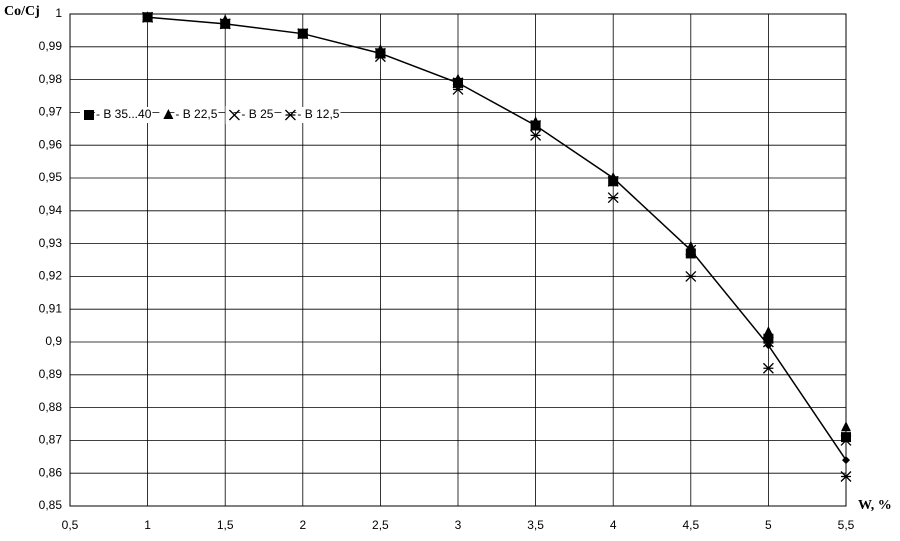 The image size is (900, 541). Describe the element at coordinates (458, 525) in the screenshot. I see `x-tick-label: 3` at that location.